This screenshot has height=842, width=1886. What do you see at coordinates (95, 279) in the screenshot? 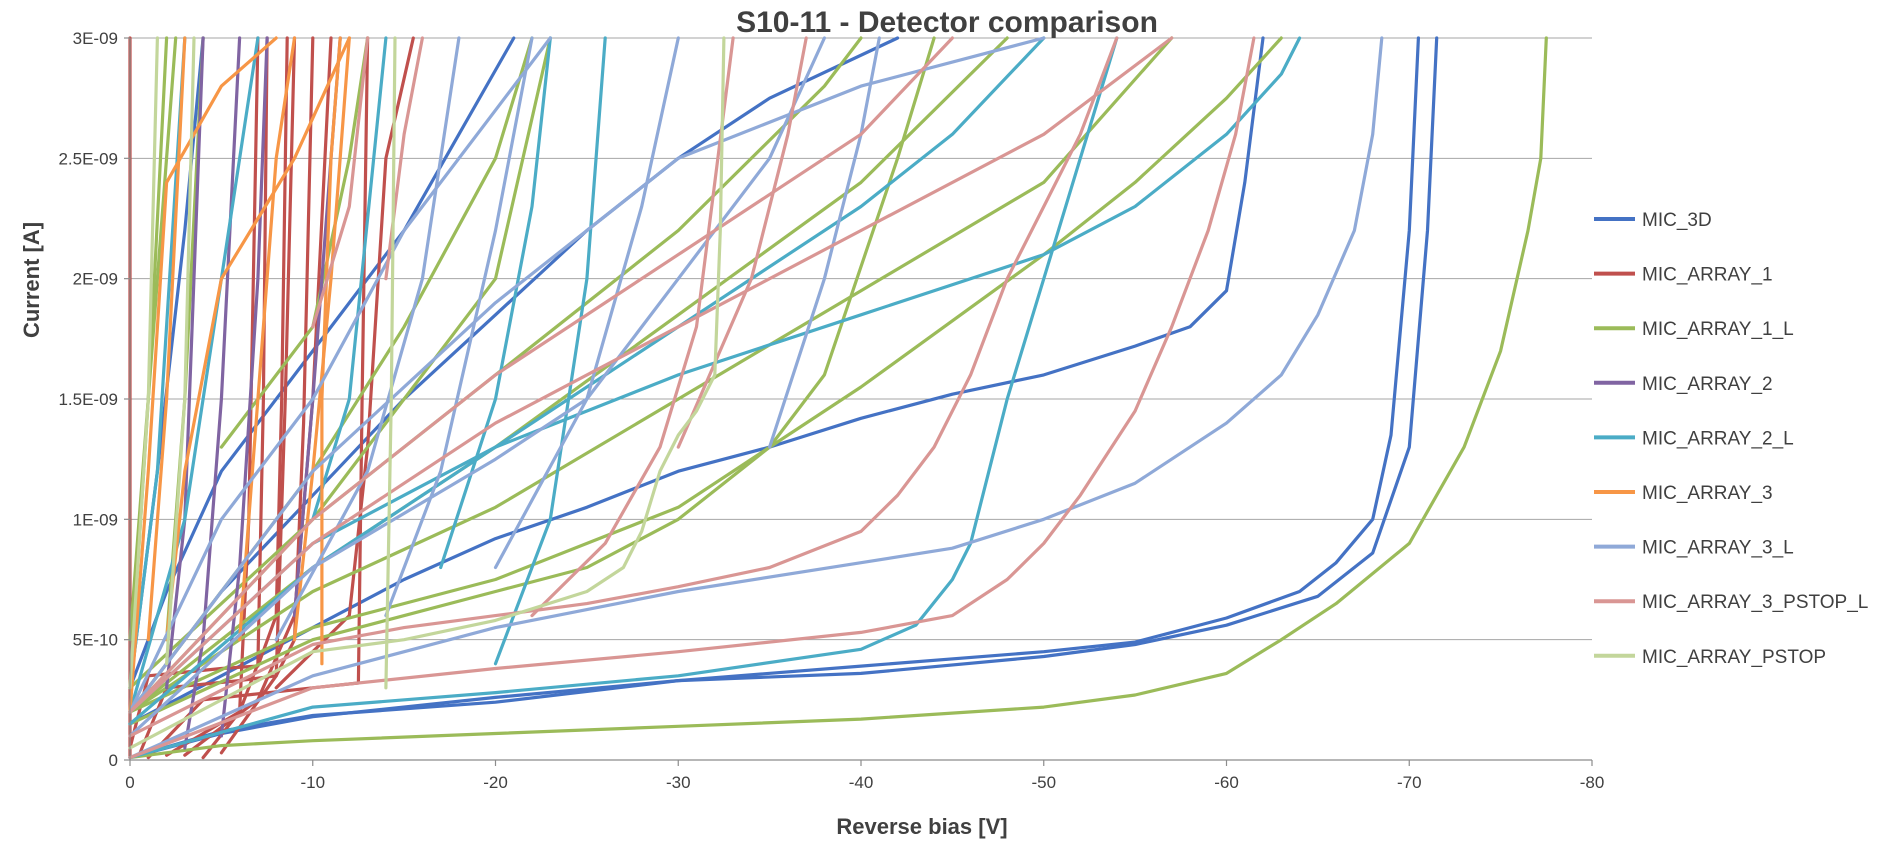
I see `y-tick-label: 2E-09` at bounding box center [95, 279].